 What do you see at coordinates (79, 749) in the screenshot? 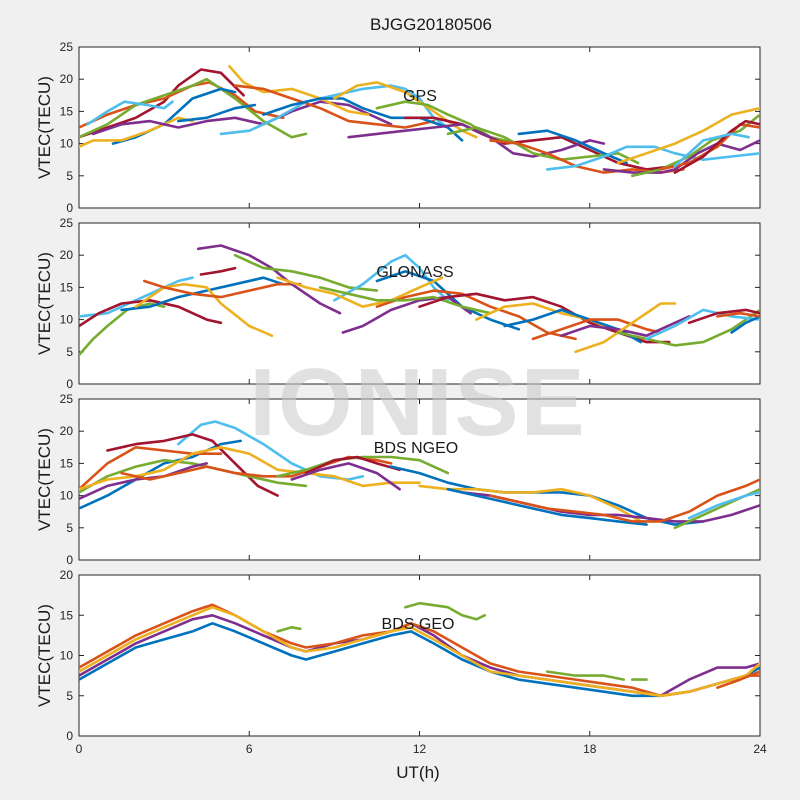
I see `x-tick-label: 0` at bounding box center [79, 749].